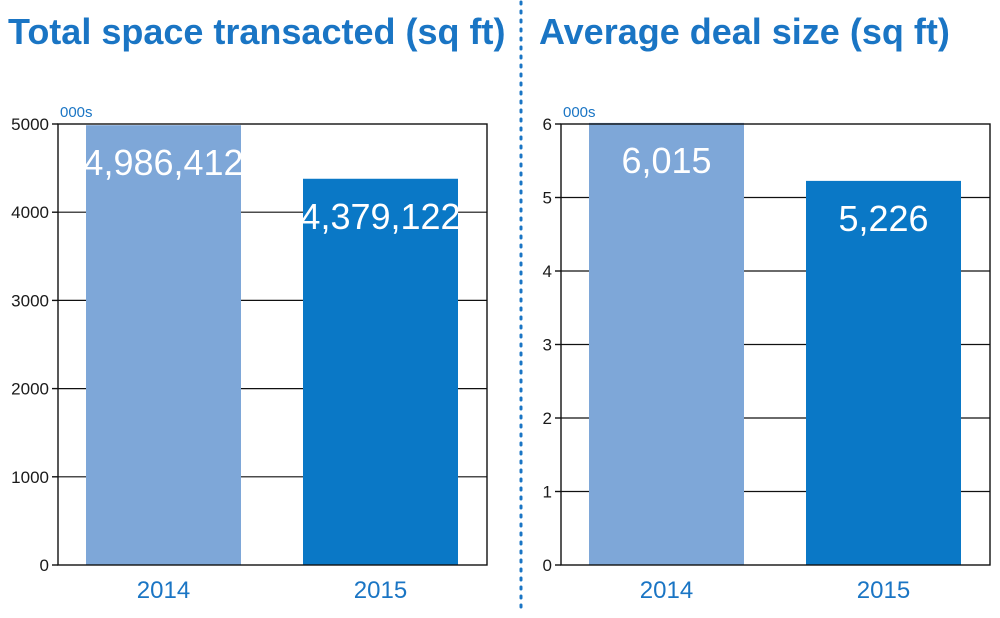 Image resolution: width=1000 pixels, height=618 pixels. Describe the element at coordinates (30, 124) in the screenshot. I see `y-tick-label: 5000` at that location.